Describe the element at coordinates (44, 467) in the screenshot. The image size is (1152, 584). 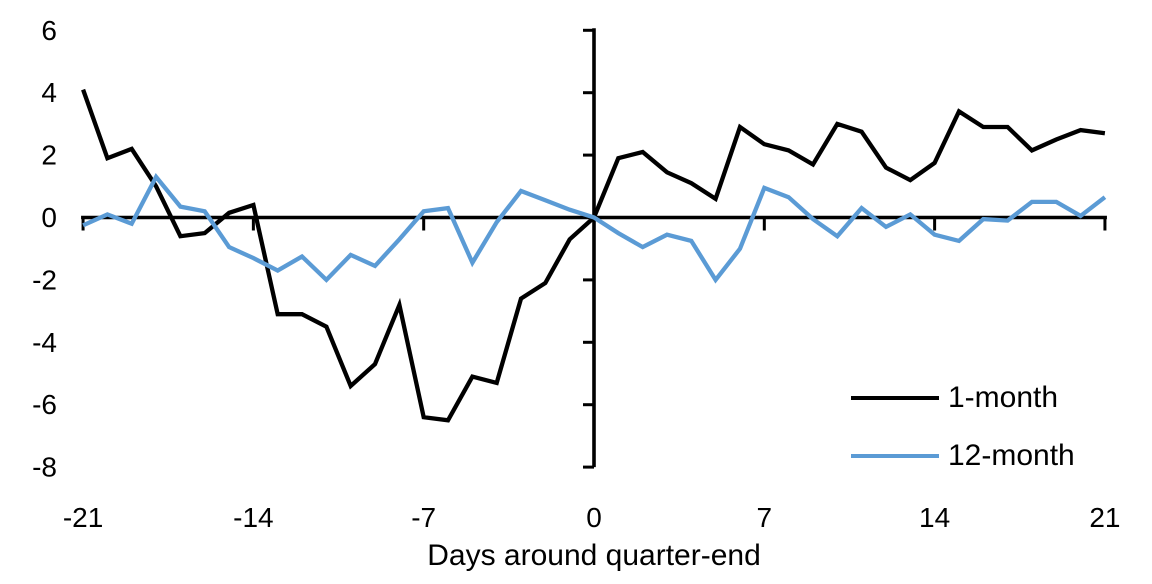
I see `y-tick-label: -8` at that location.